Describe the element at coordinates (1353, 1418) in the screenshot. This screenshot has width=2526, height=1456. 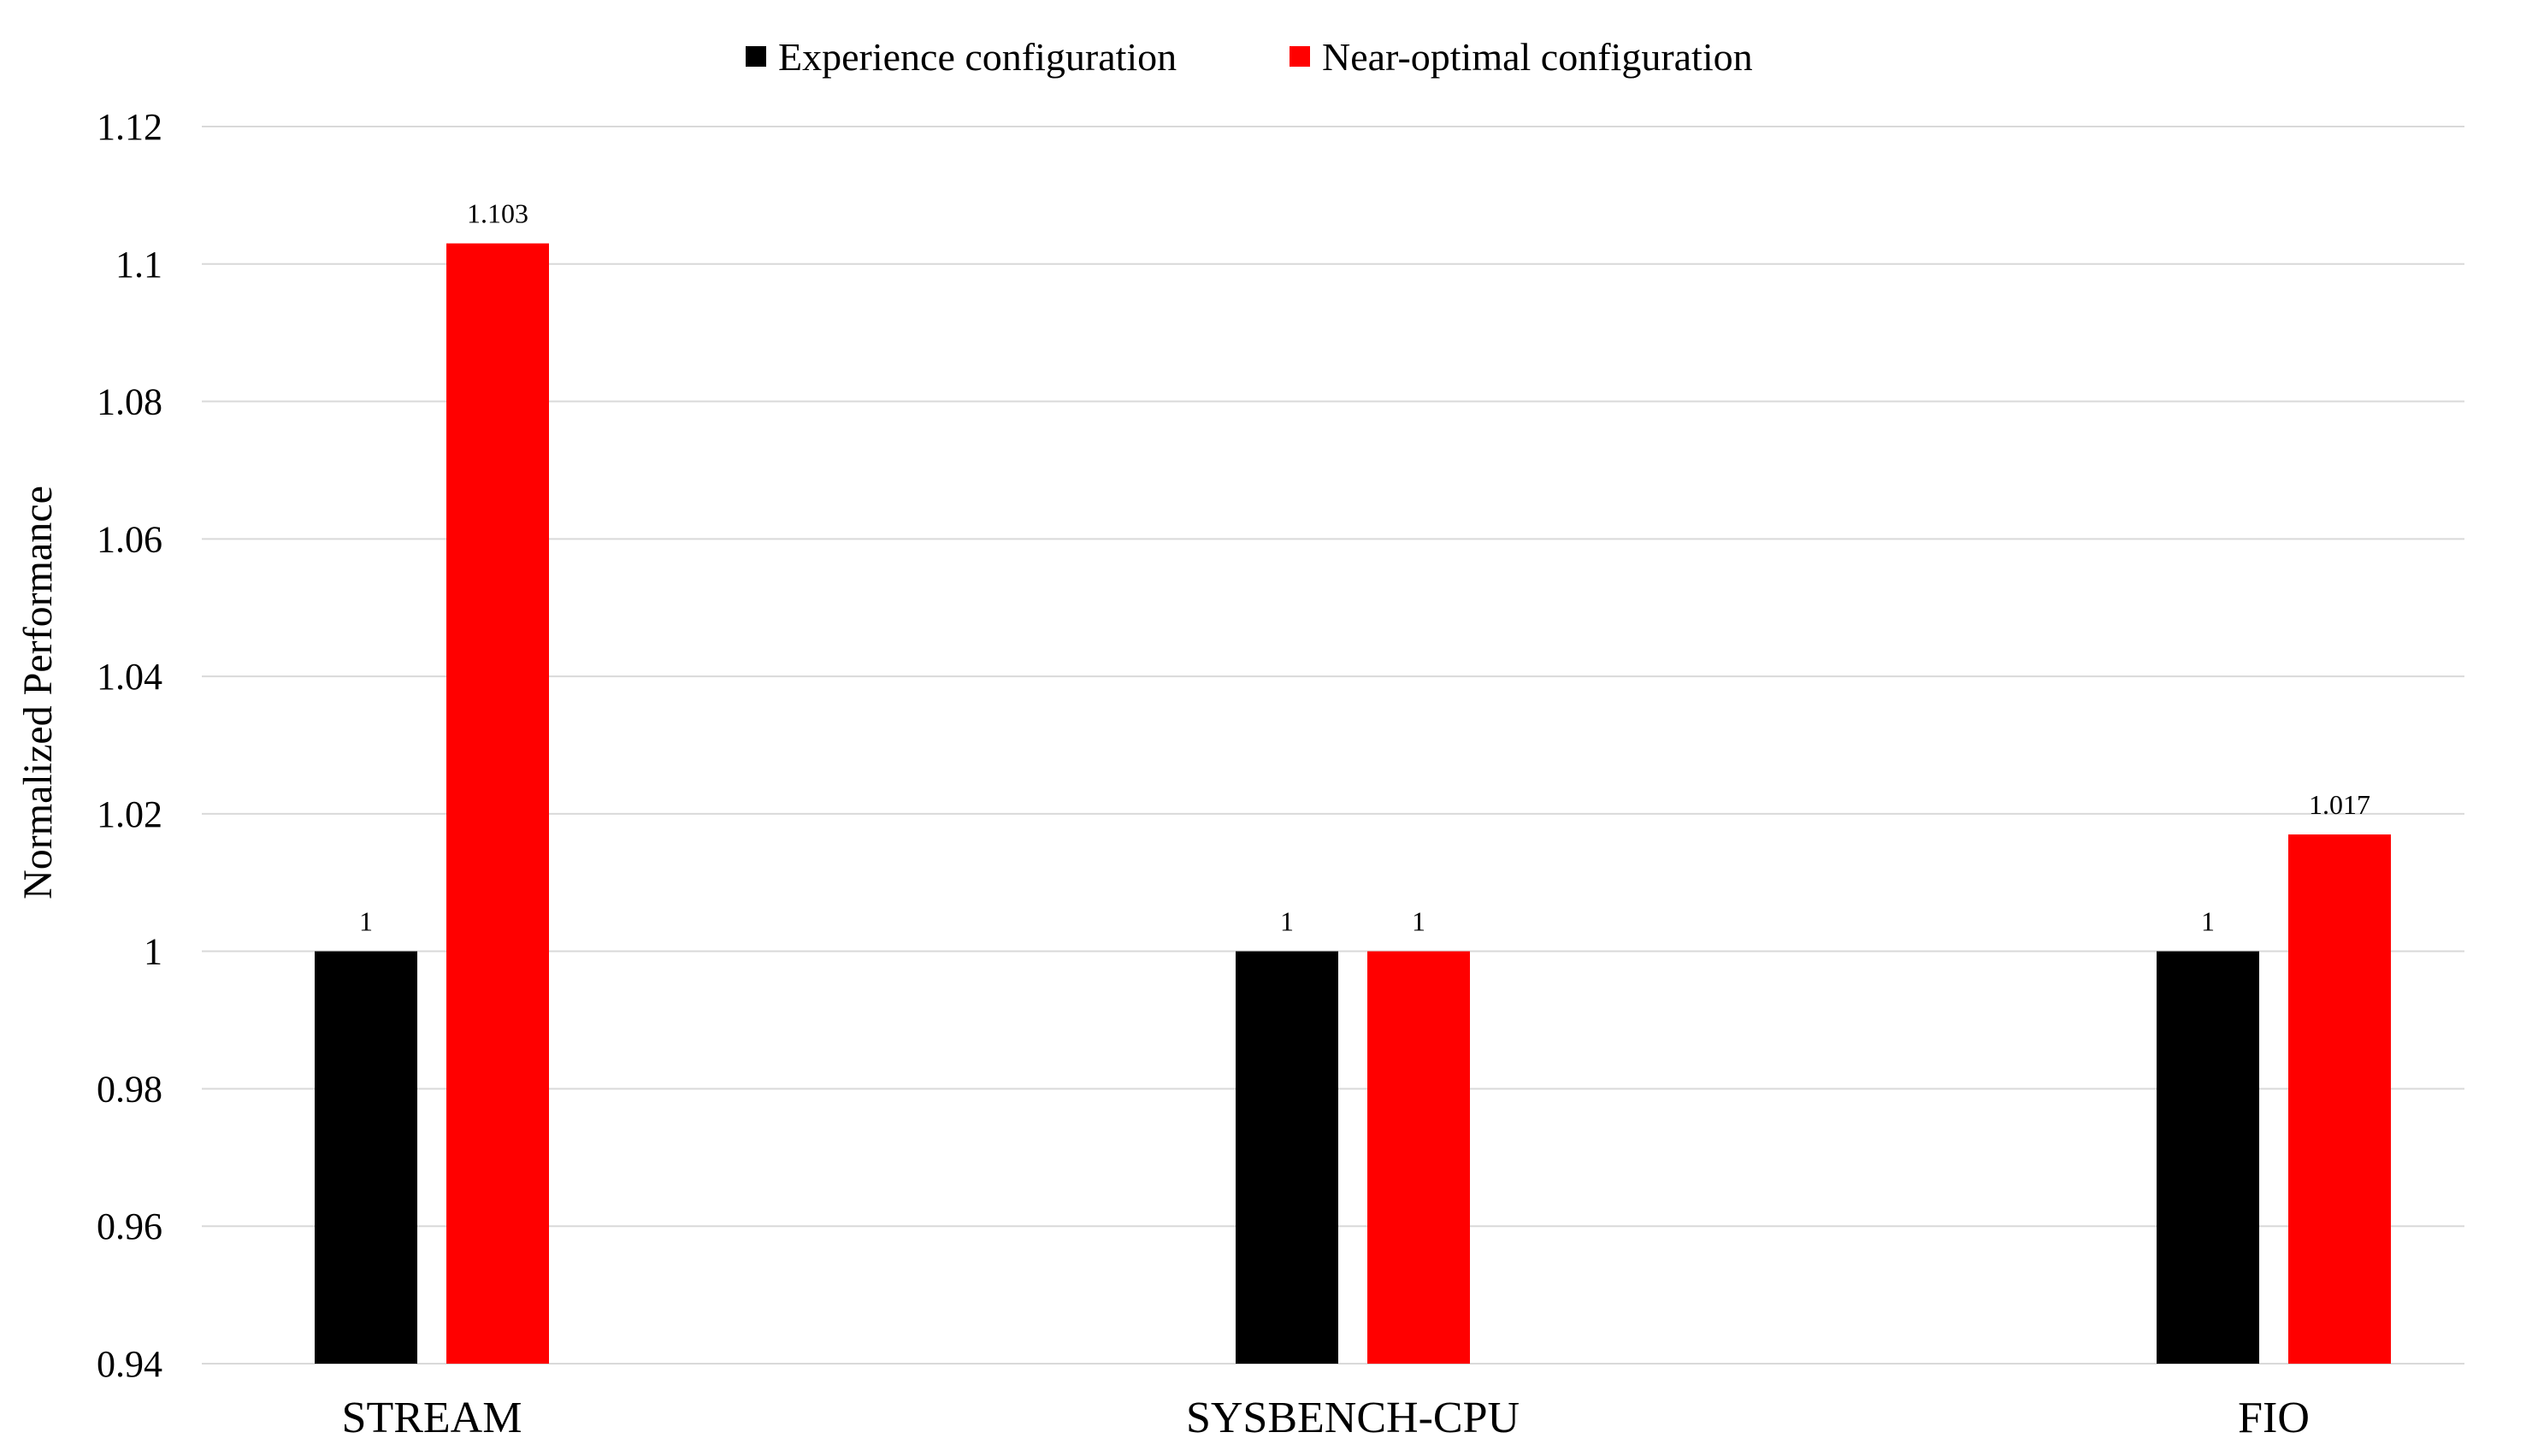
I see `x-category-label: SYSBENCH-CPU` at that location.